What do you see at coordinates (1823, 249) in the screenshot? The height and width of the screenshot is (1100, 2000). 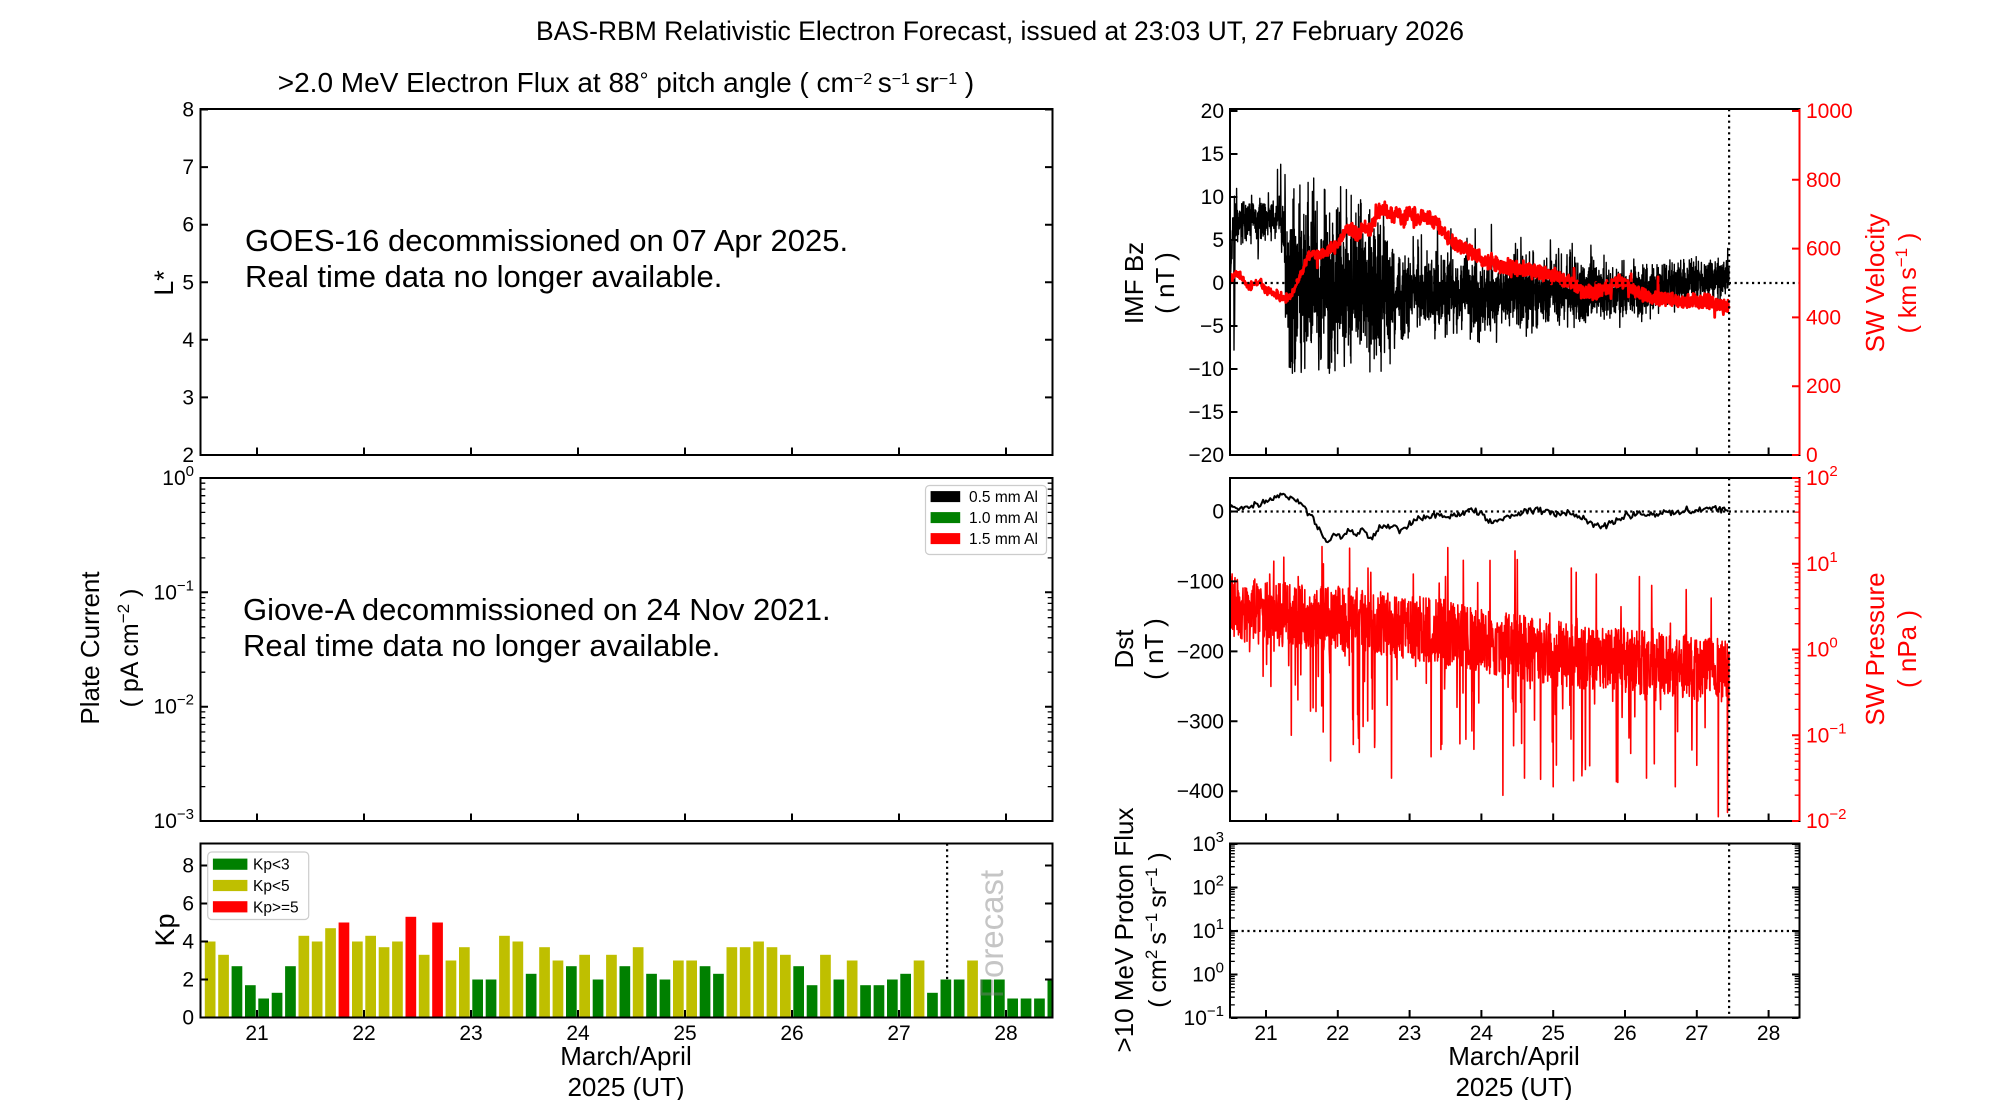 I see `svg-text: 600` at bounding box center [1823, 249].